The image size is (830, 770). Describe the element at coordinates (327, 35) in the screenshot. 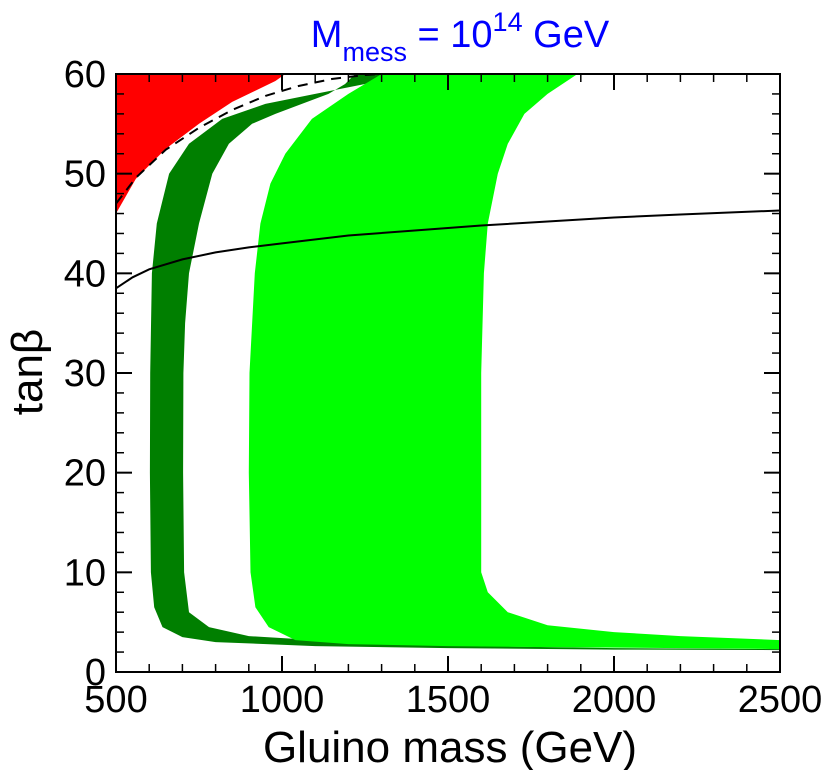

I see `title-main: M` at that location.